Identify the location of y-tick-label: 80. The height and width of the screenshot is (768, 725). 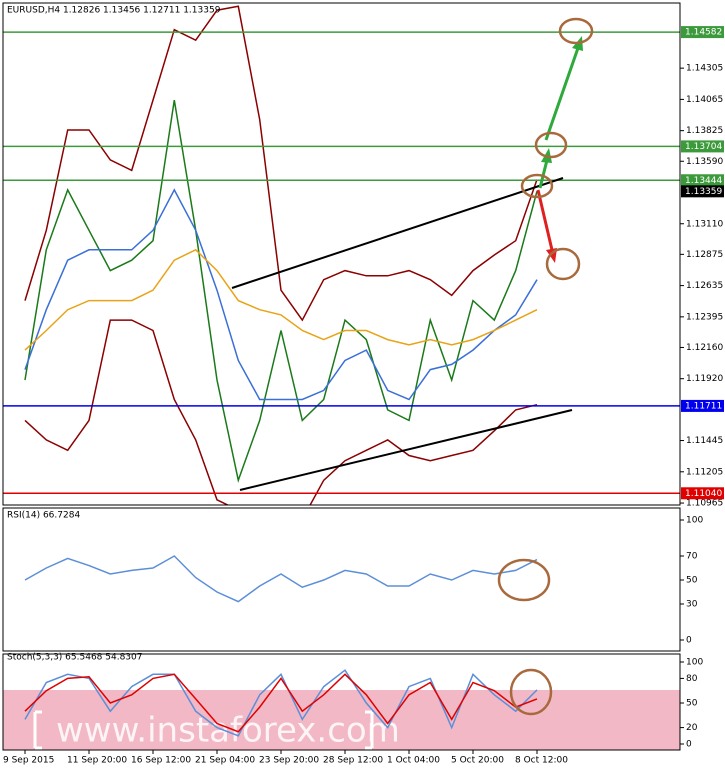
(692, 679).